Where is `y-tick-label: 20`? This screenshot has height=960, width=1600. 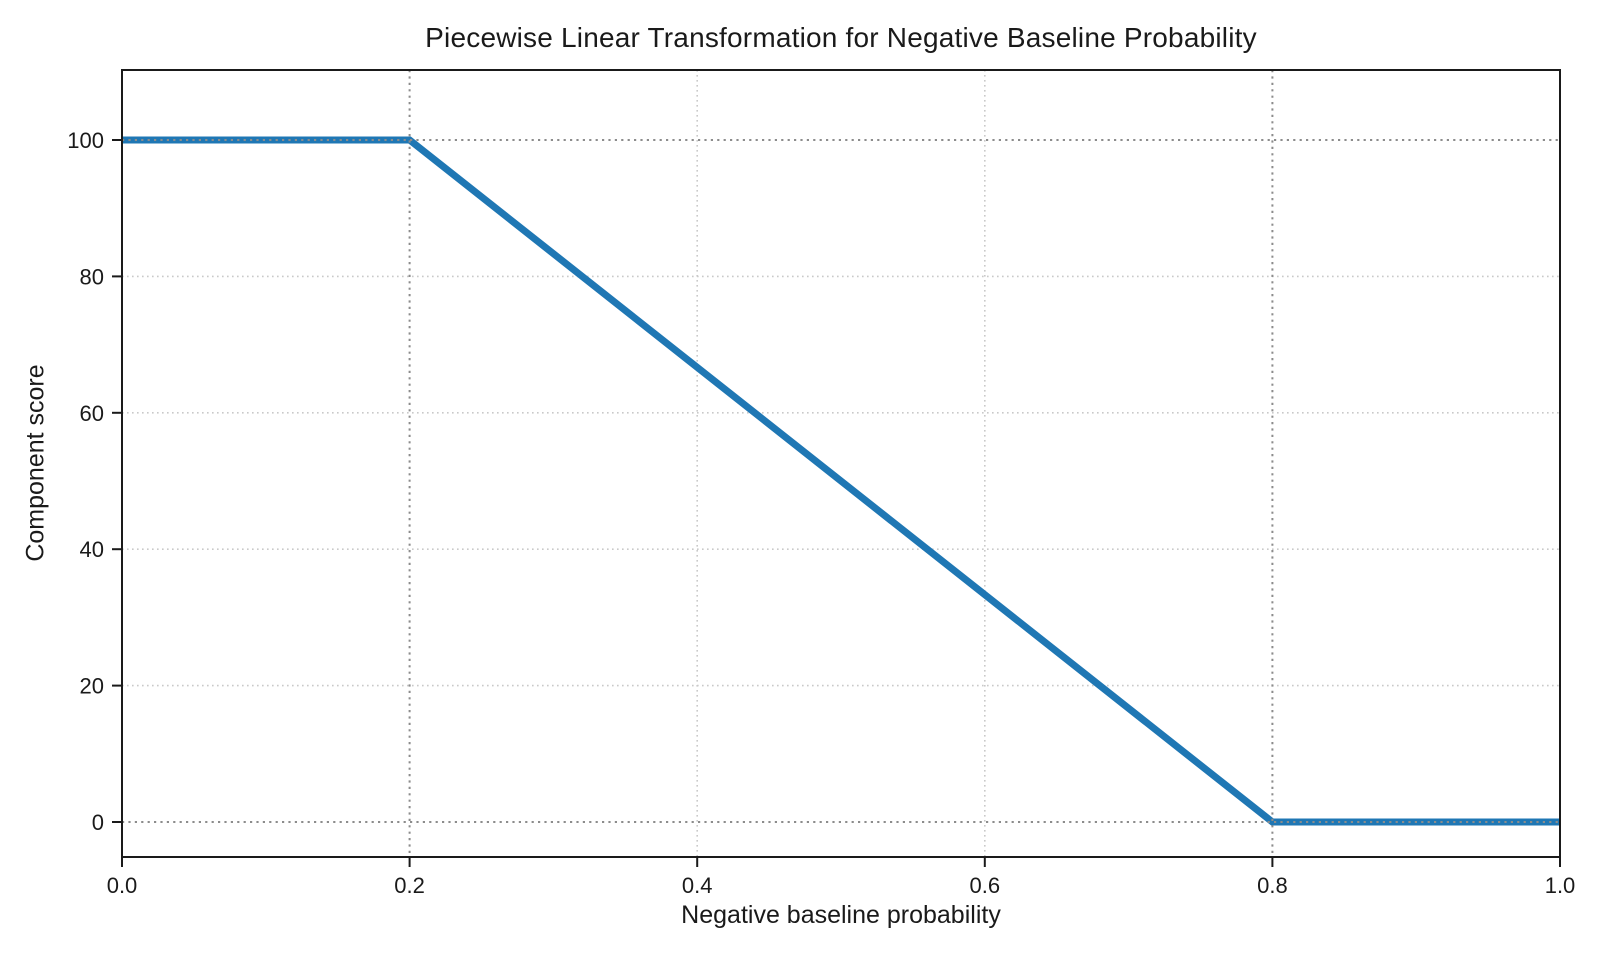
y-tick-label: 20 is located at coordinates (92, 686).